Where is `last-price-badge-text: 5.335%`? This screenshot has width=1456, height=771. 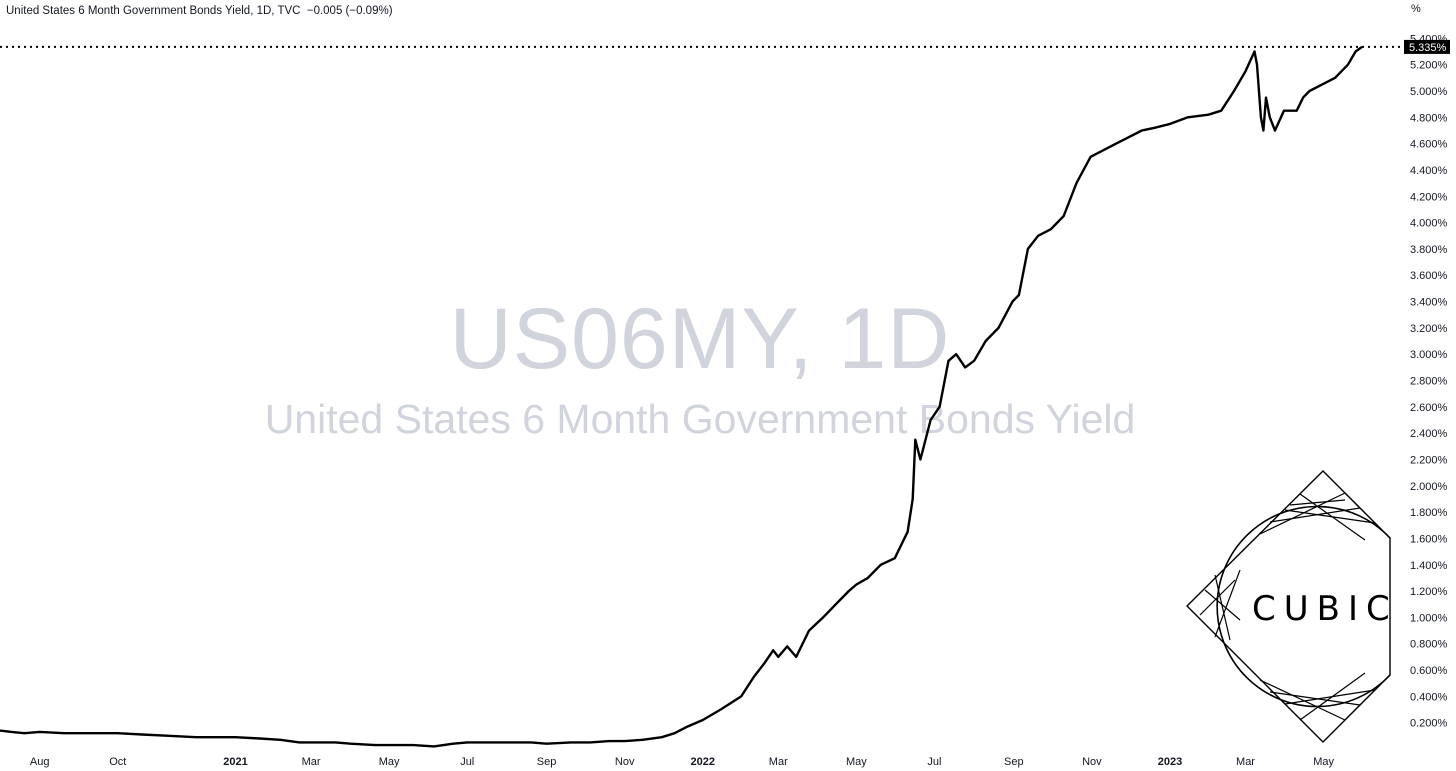 last-price-badge-text: 5.335% is located at coordinates (1428, 48).